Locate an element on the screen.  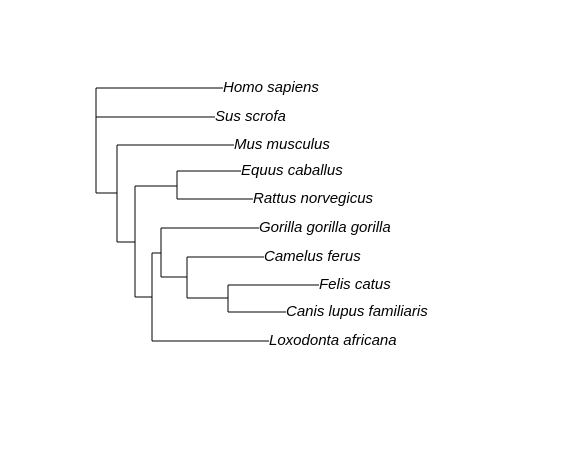
tip-label-gorilla-gorilla-gorilla: Gorilla gorilla gorilla is located at coordinates (325, 227).